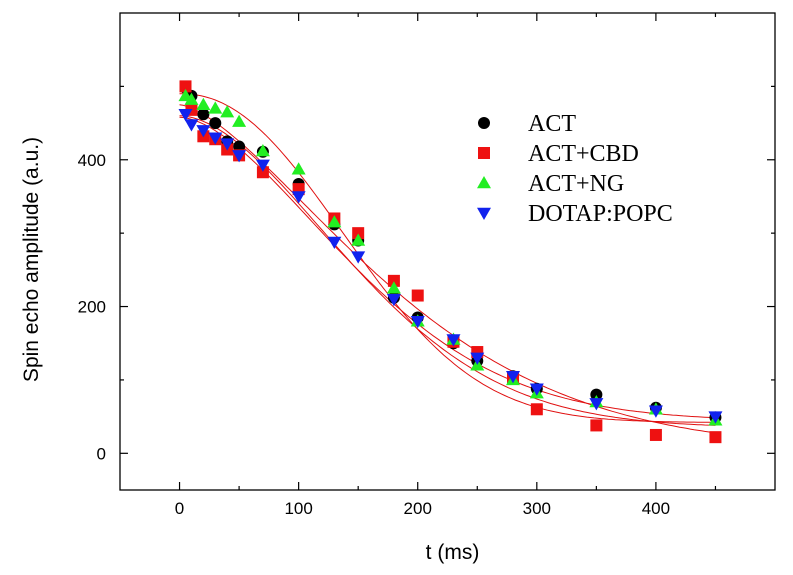 This screenshot has height=575, width=793. What do you see at coordinates (552, 124) in the screenshot?
I see `legend-label: ACT` at bounding box center [552, 124].